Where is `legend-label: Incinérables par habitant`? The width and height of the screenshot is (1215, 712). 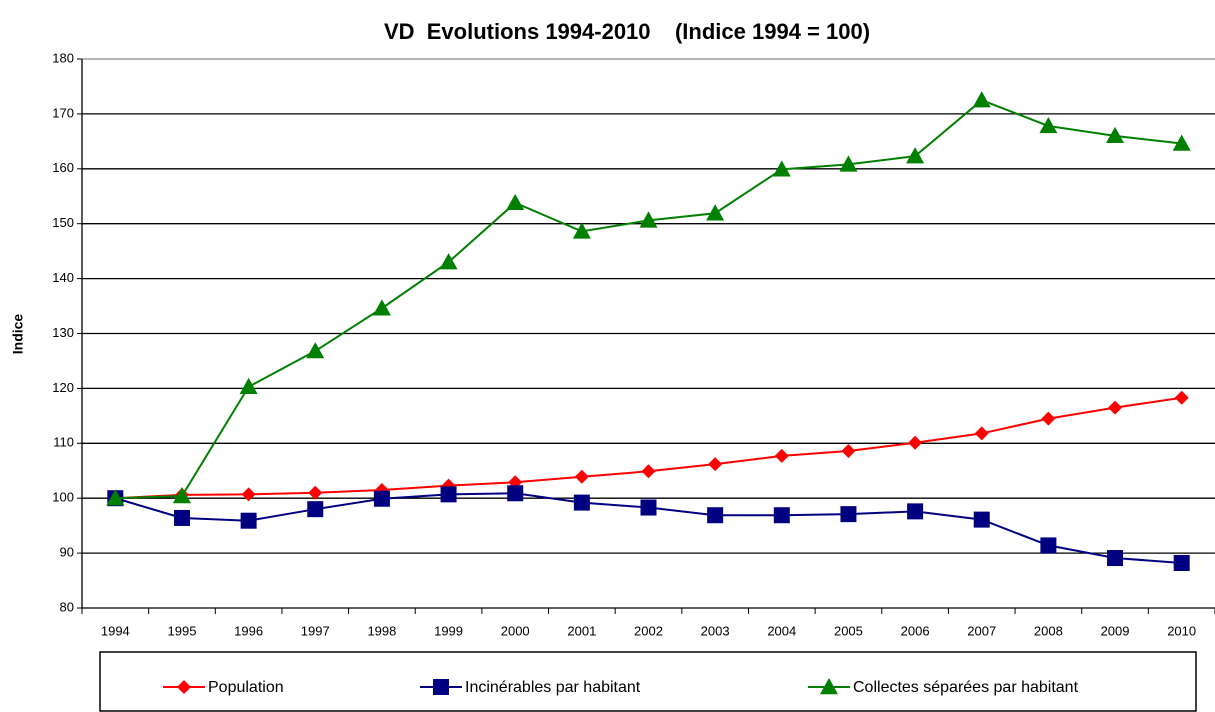
legend-label: Incinérables par habitant is located at coordinates (553, 687).